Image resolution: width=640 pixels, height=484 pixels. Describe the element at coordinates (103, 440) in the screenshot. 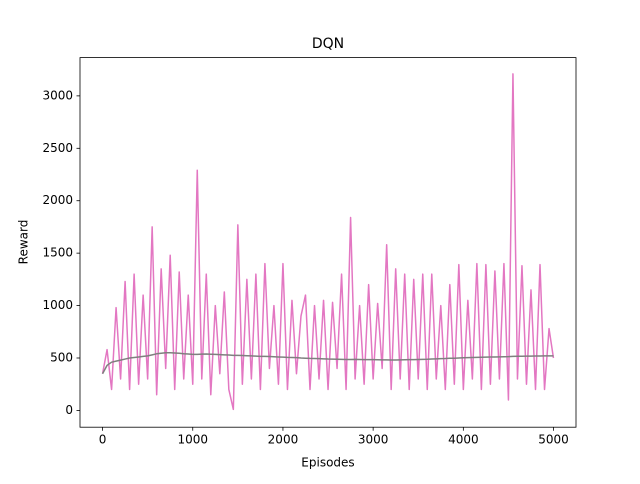

I see `x-tick-label: 0` at that location.